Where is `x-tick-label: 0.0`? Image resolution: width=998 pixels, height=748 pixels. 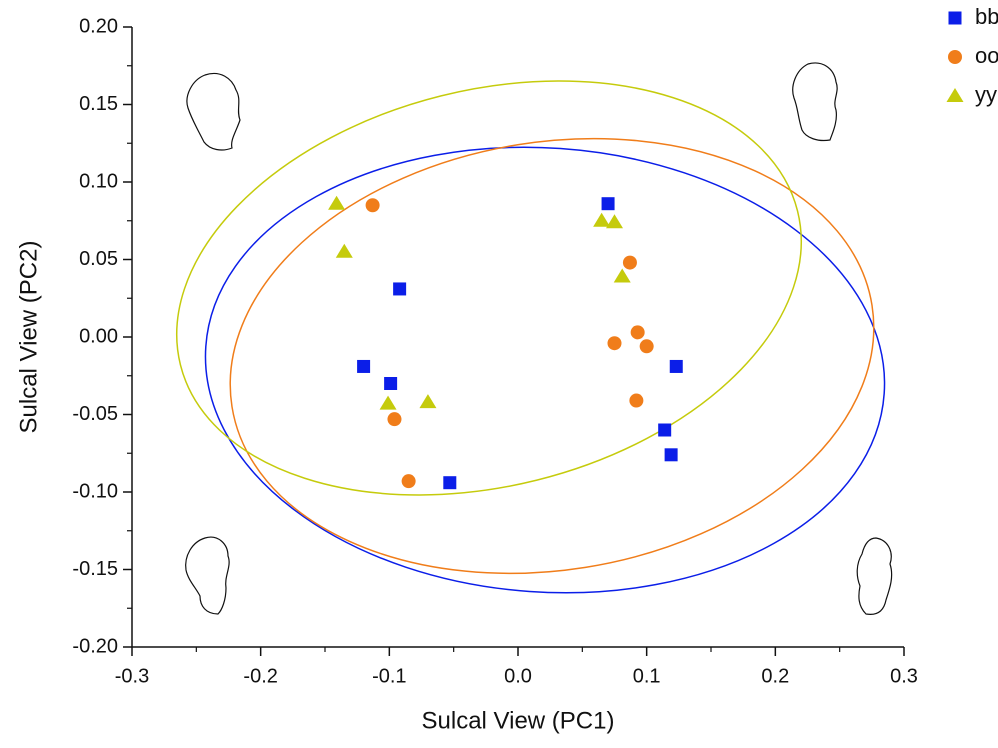 x-tick-label: 0.0 is located at coordinates (518, 676).